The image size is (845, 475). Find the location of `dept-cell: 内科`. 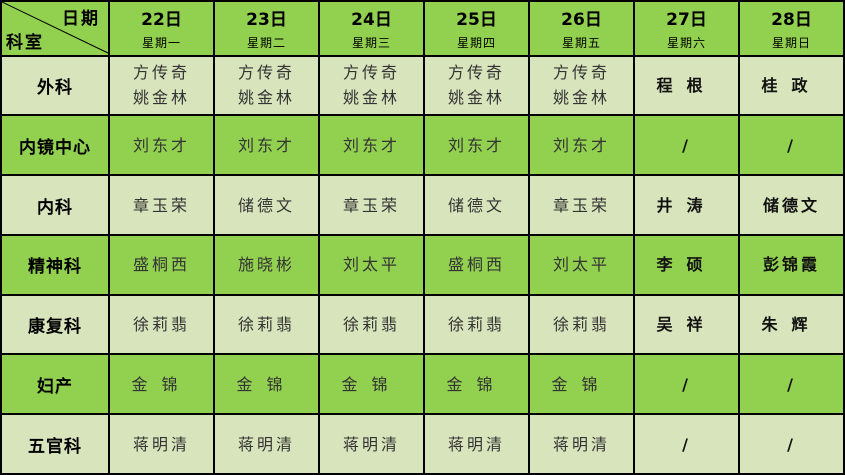

dept-cell: 内科 is located at coordinates (55, 205).